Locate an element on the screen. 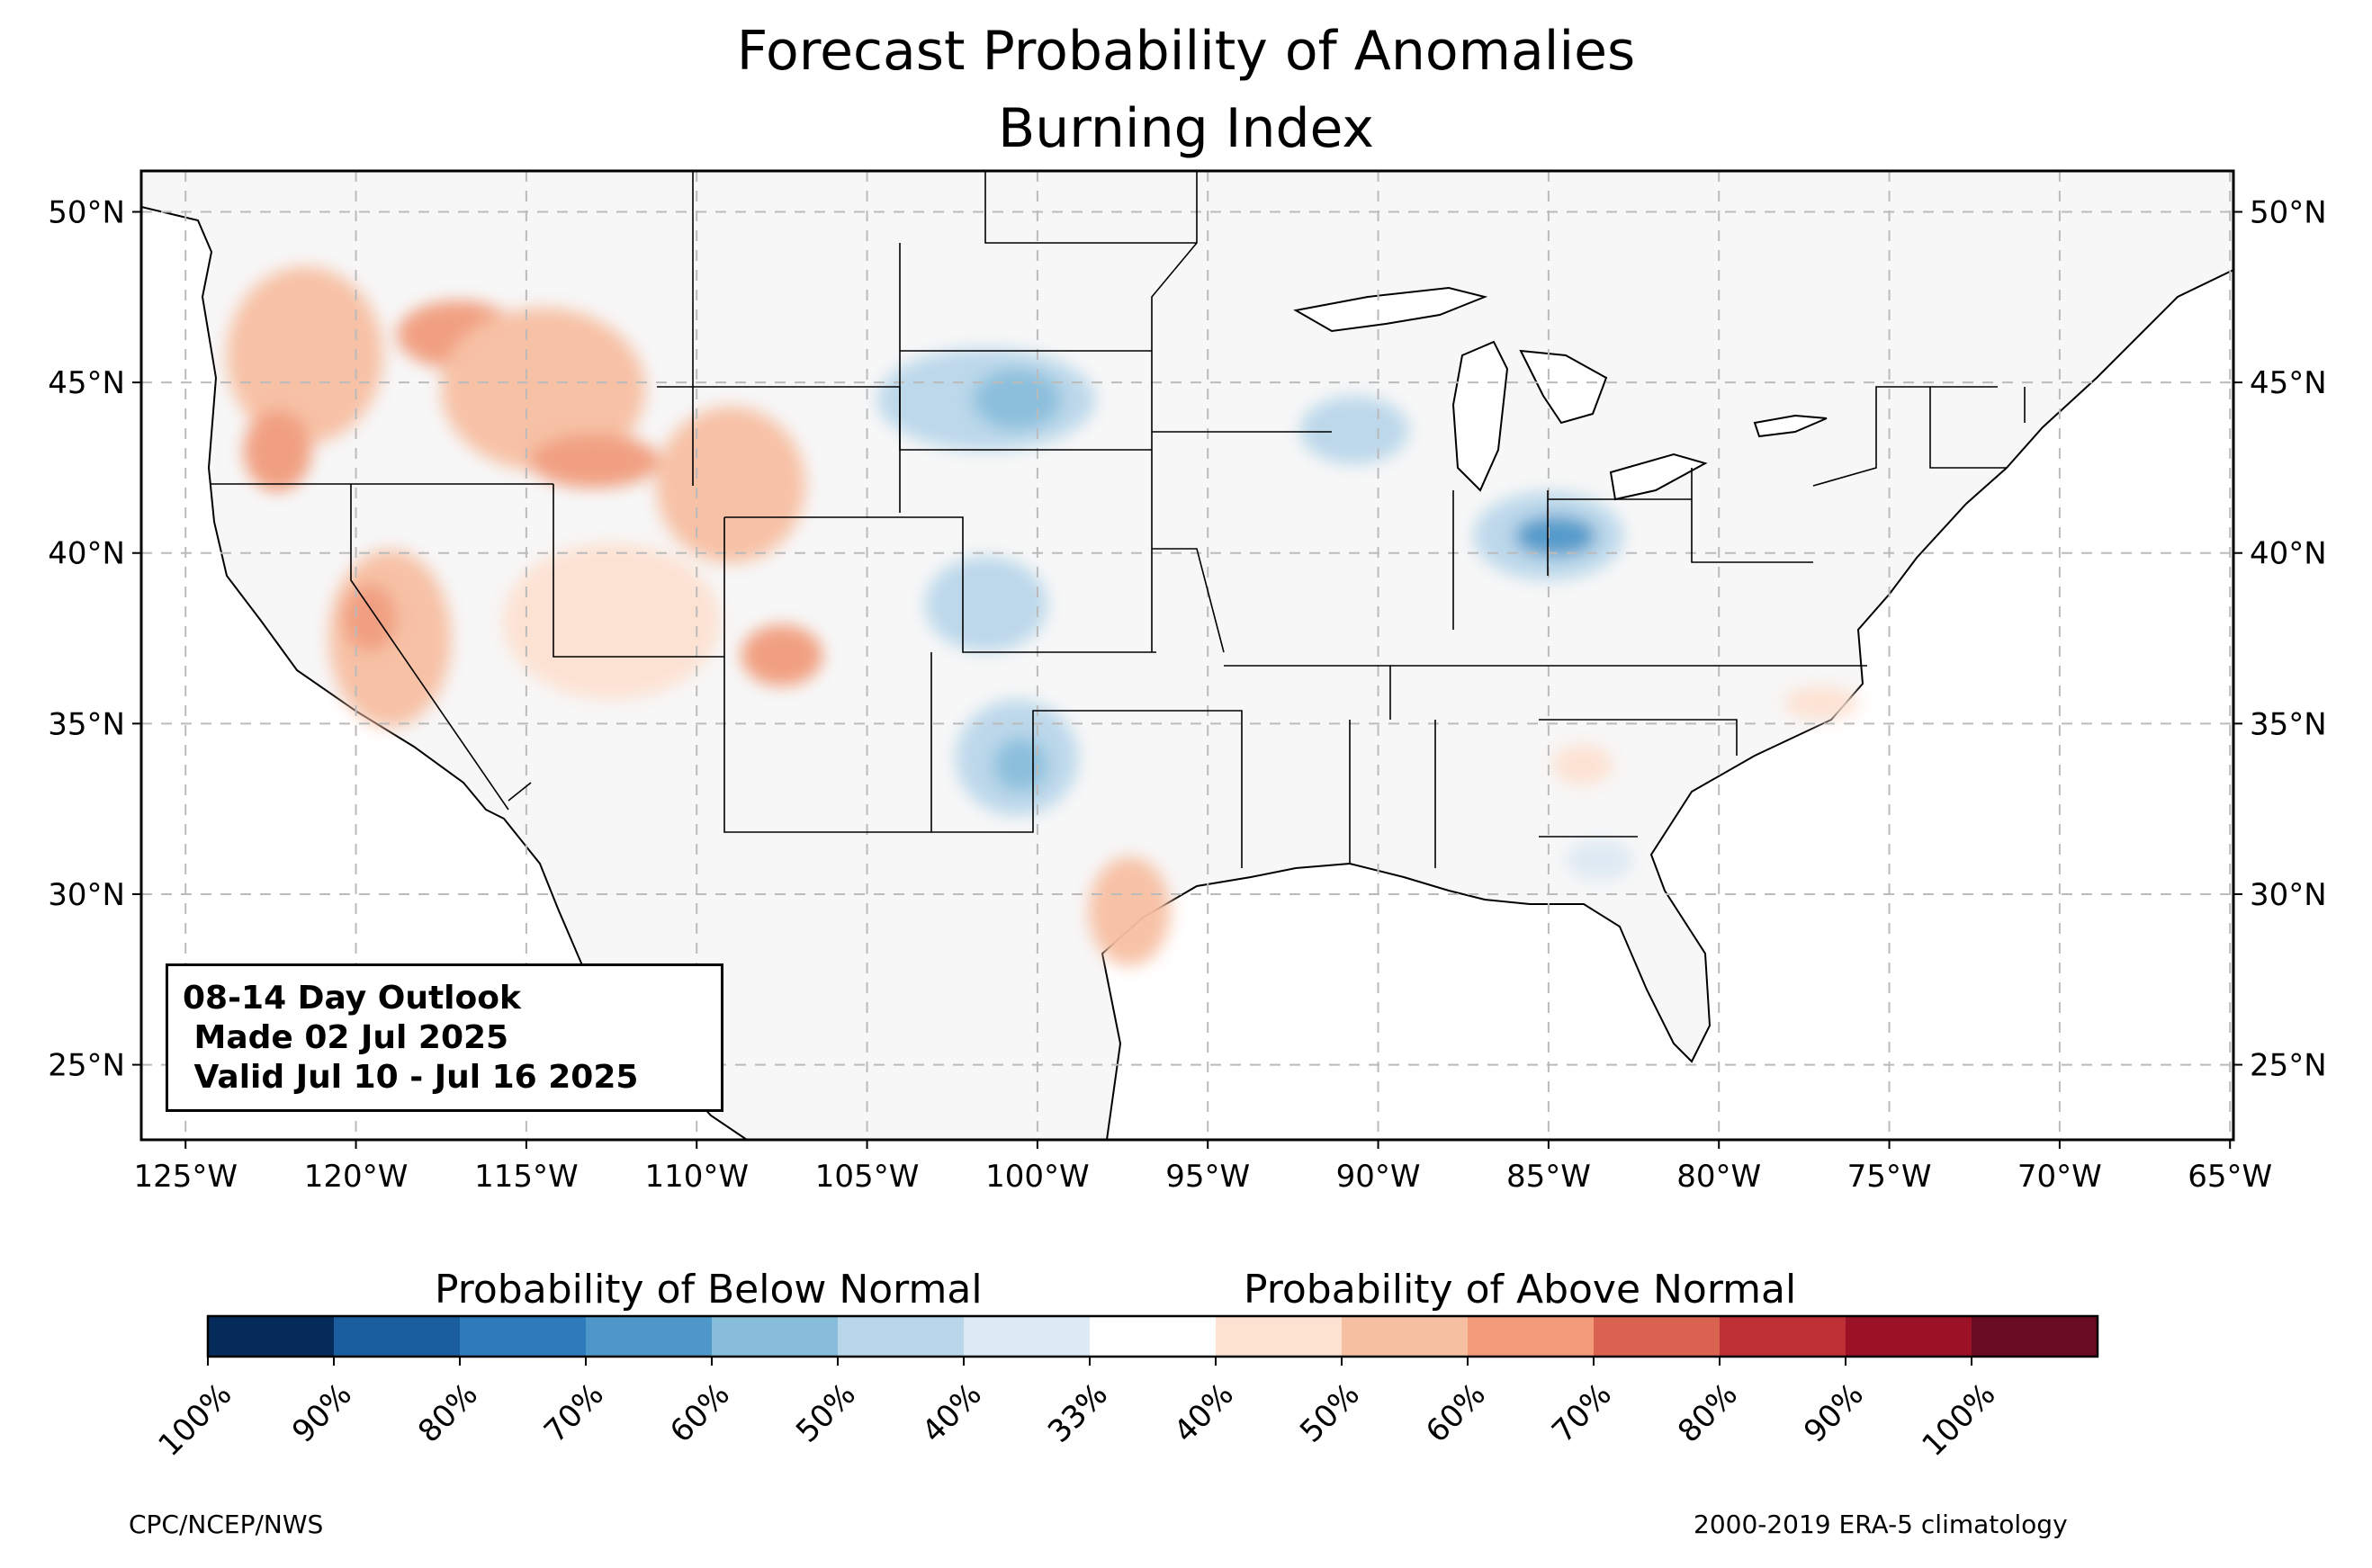 The image size is (2372, 1568). colorbar-frame is located at coordinates (1152, 1336).